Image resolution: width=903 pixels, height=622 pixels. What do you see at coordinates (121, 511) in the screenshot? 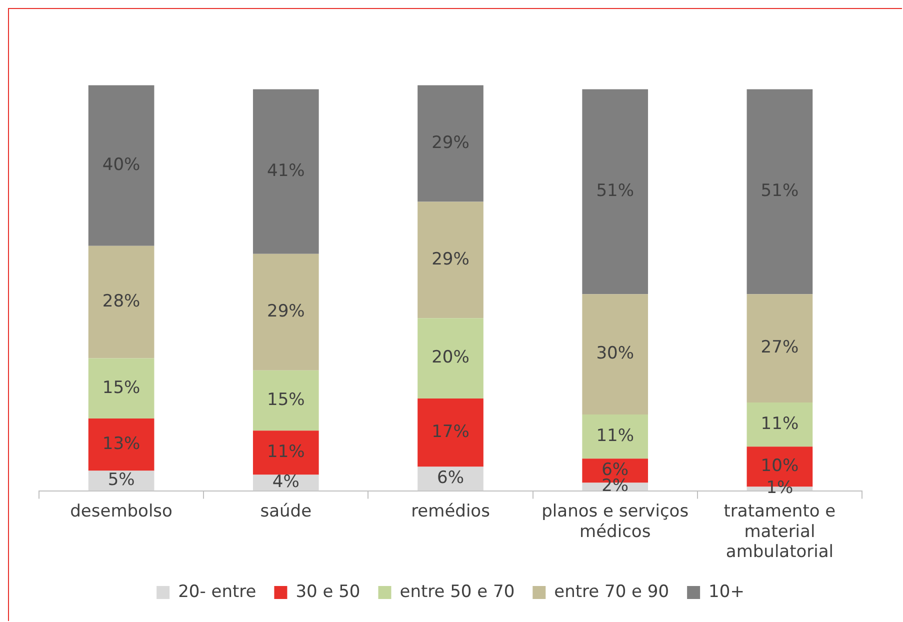
I see `x-tick-label: desembolso` at bounding box center [121, 511].